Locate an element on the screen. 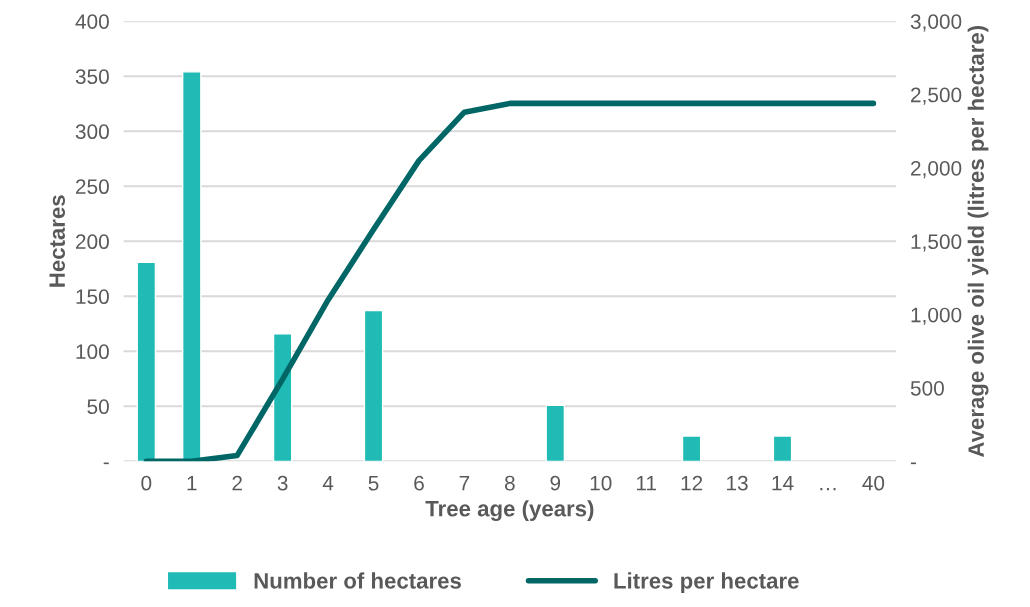 Image resolution: width=1030 pixels, height=607 pixels. x-tick-label: 7 is located at coordinates (464, 483).